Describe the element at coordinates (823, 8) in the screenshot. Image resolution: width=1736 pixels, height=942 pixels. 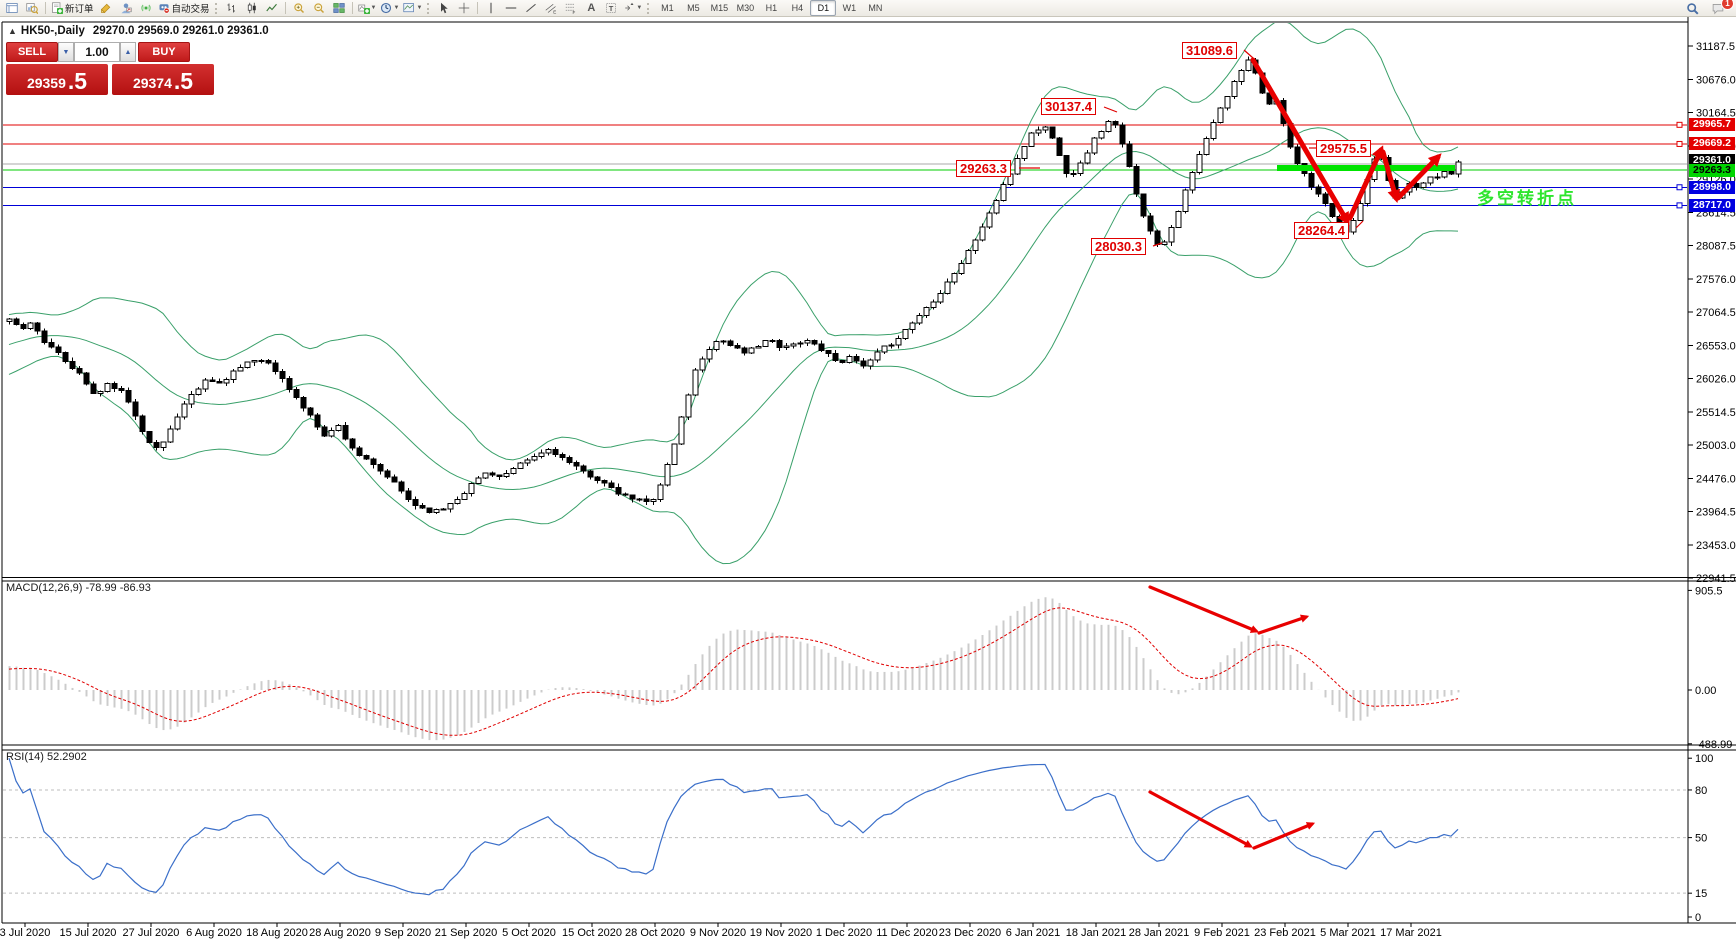
I see `timeframe-D1: D1` at that location.